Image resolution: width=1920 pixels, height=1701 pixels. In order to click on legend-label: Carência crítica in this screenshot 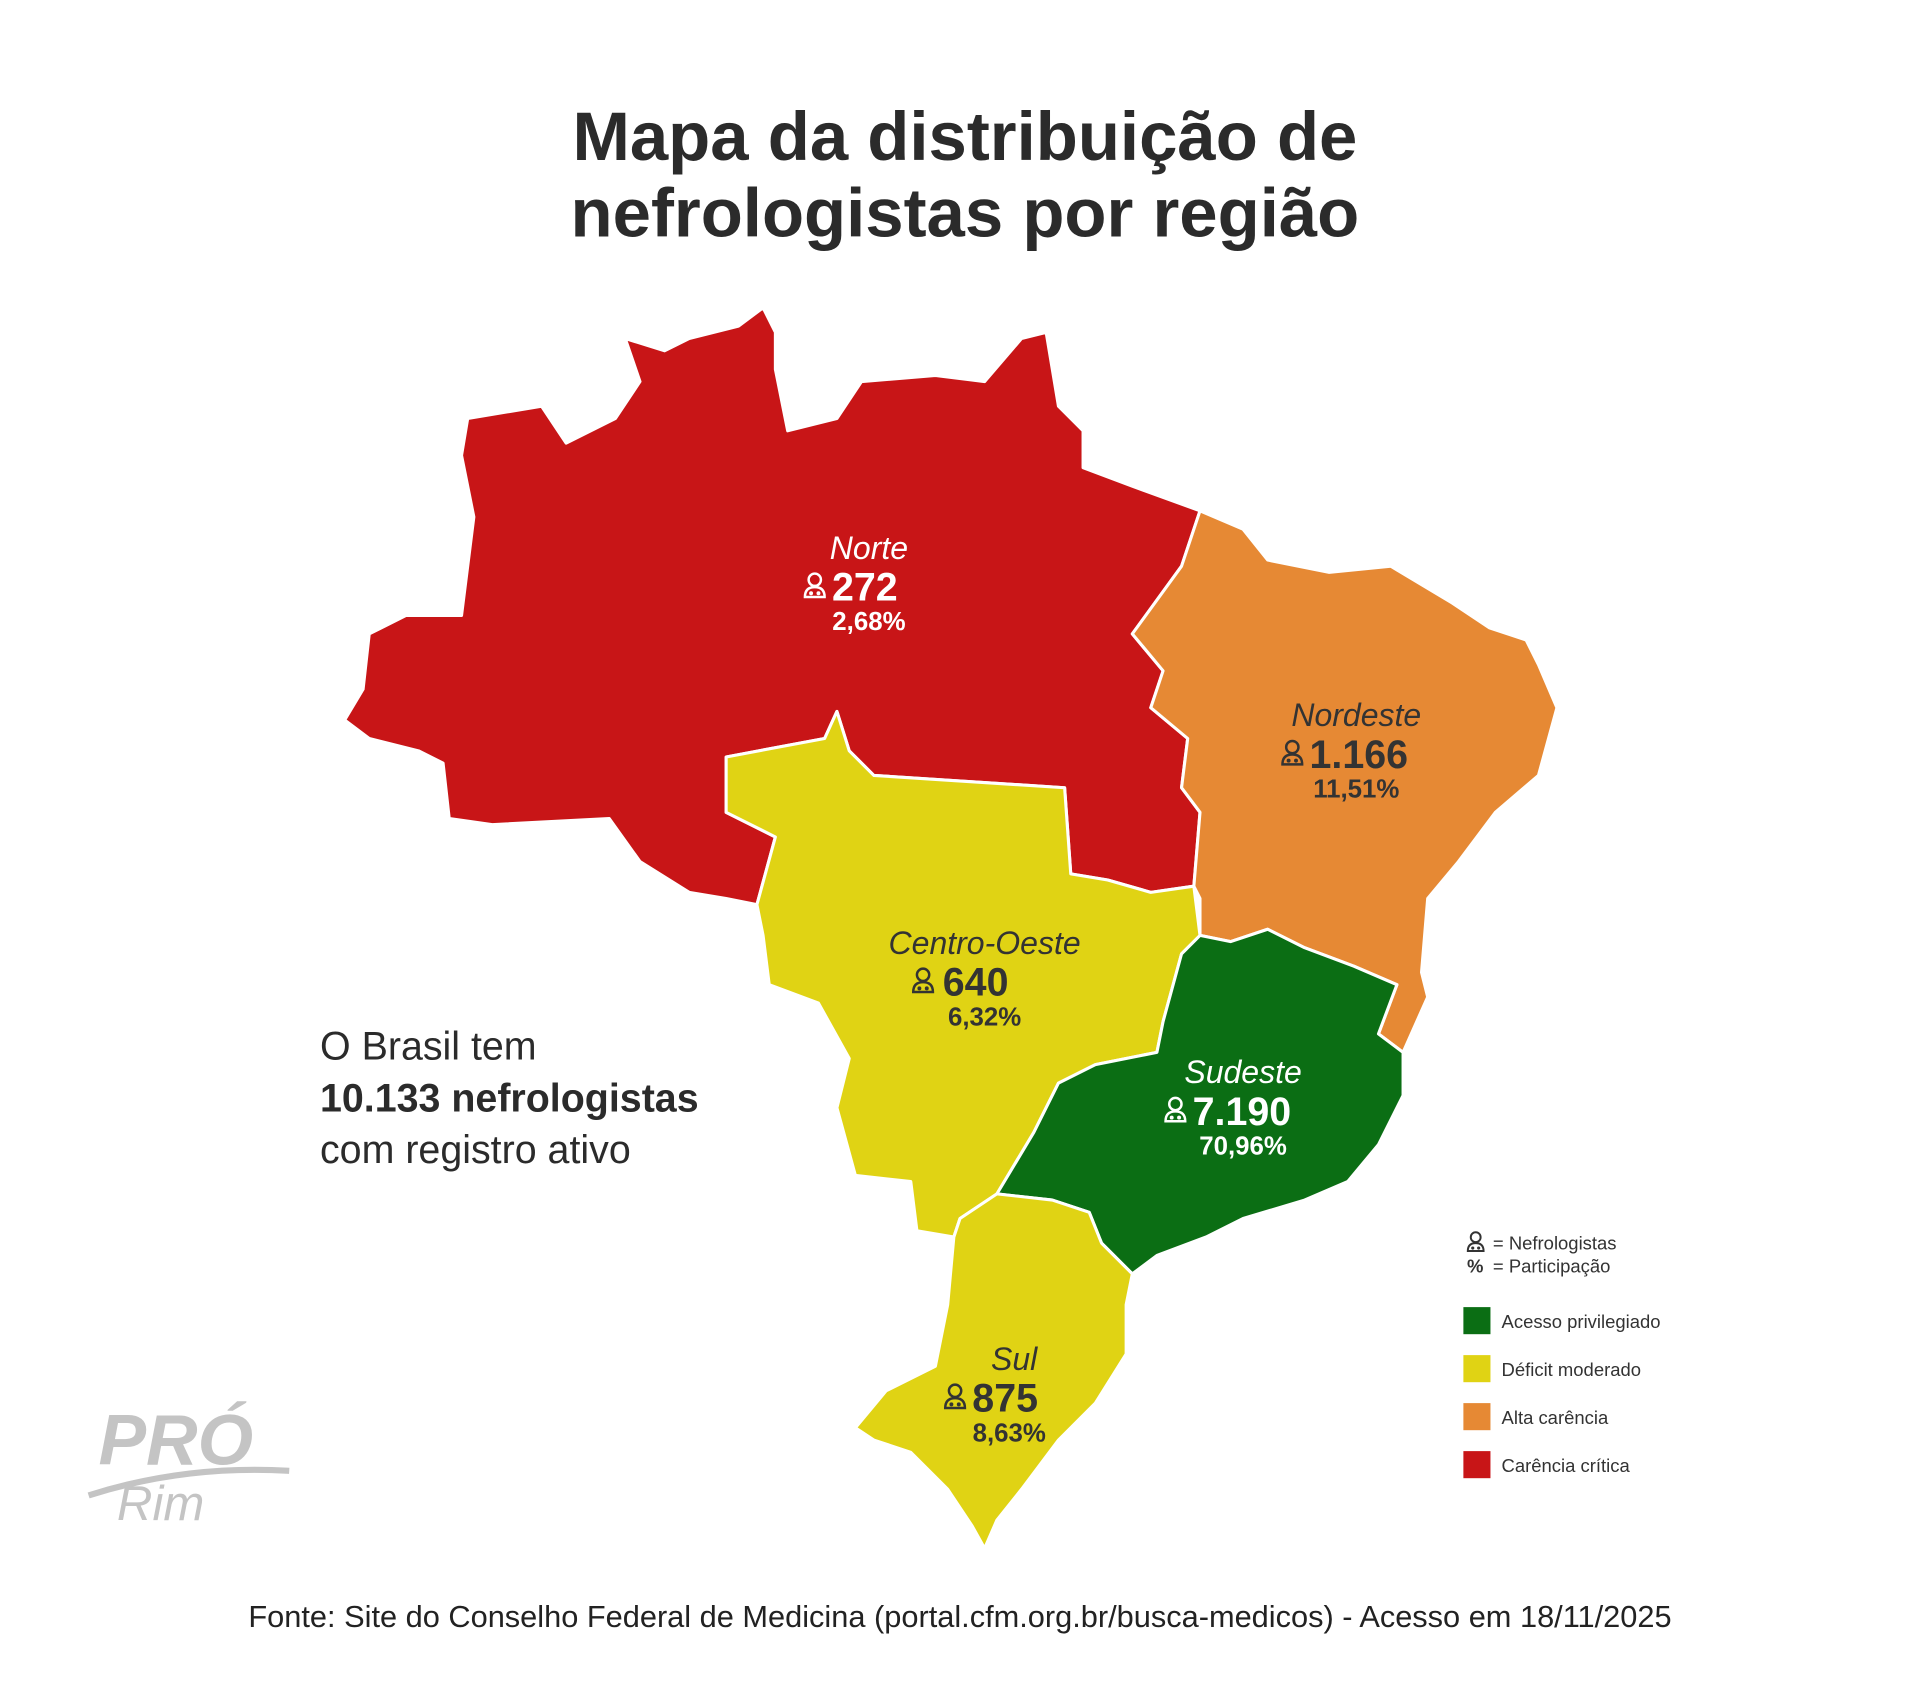, I will do `click(1566, 1465)`.